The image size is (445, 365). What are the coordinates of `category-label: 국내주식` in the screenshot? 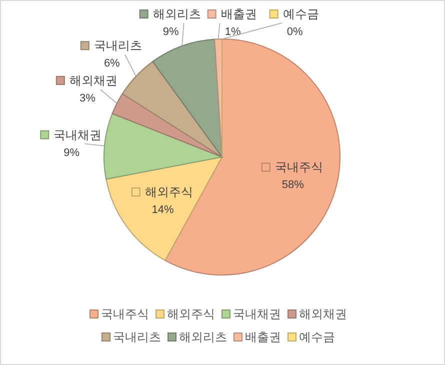 It's located at (125, 314).